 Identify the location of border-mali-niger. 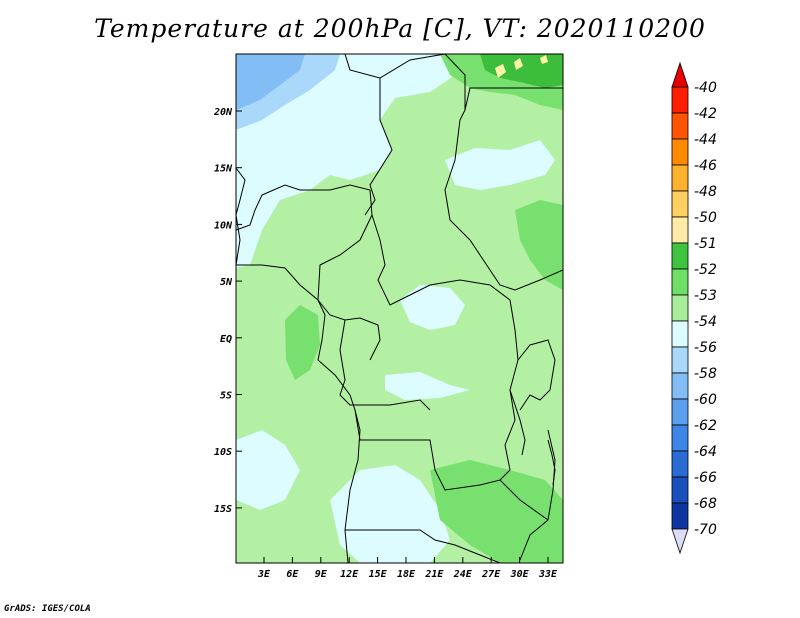
(346, 135).